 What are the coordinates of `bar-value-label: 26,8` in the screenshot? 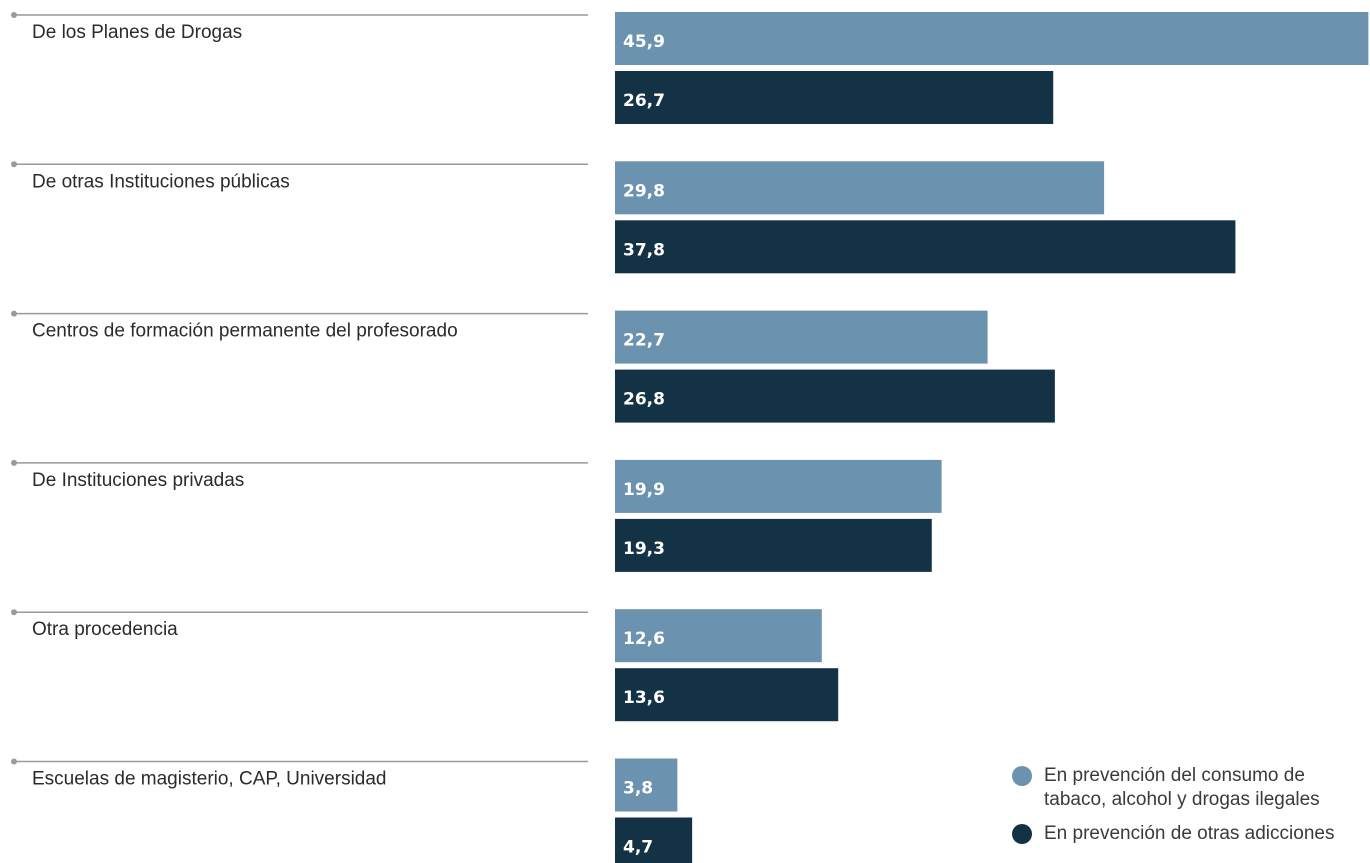 It's located at (644, 400).